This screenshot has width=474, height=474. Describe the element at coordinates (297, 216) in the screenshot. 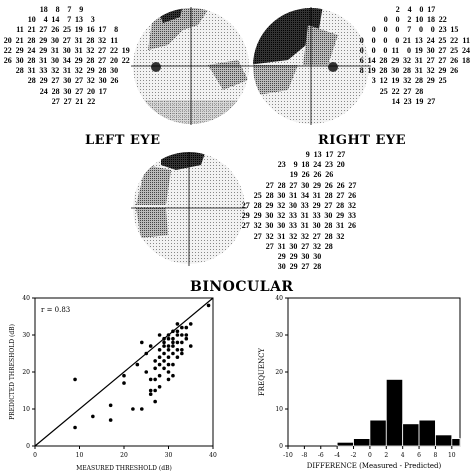

I see `grid-row: 29 29 30 32 33 31 33 30 29 33` at that location.